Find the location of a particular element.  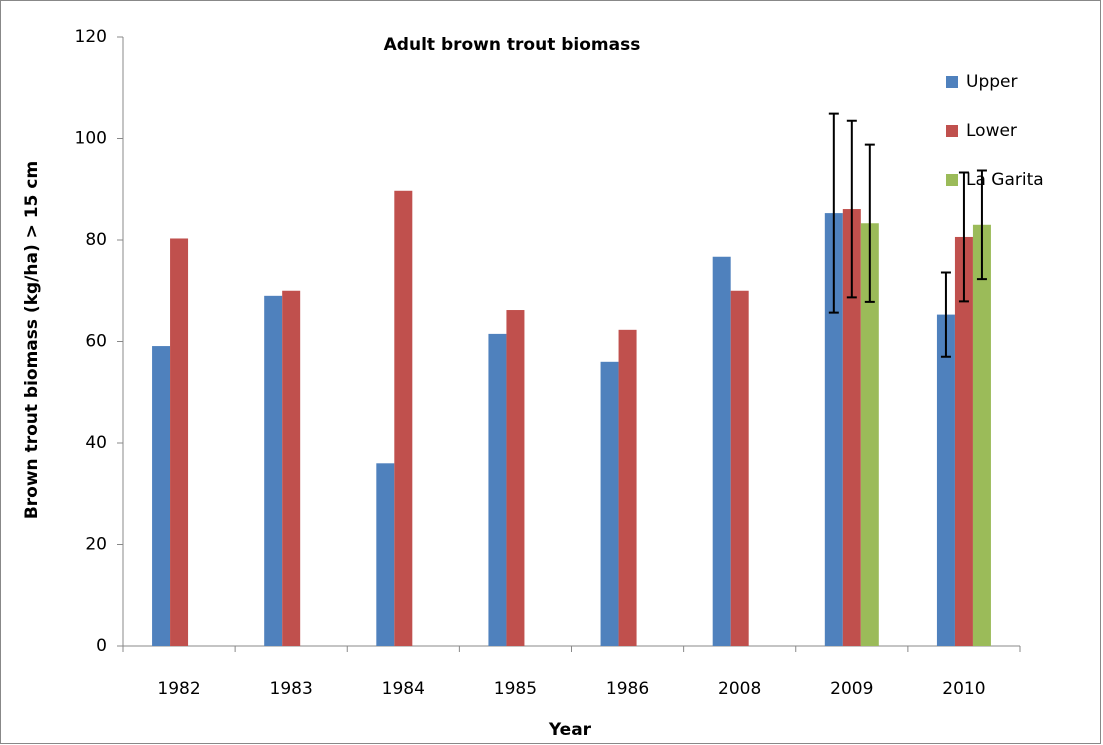

y-tick-label: 20 is located at coordinates (96, 545).